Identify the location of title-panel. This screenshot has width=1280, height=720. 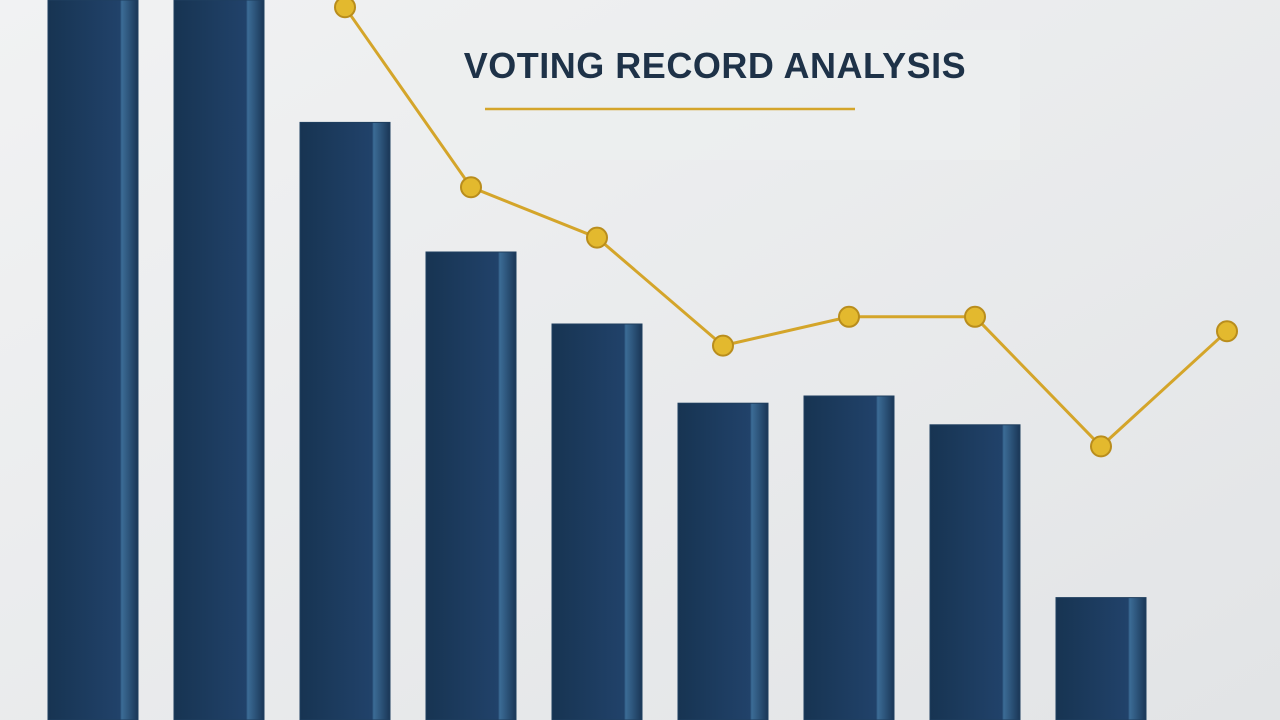
(715, 95).